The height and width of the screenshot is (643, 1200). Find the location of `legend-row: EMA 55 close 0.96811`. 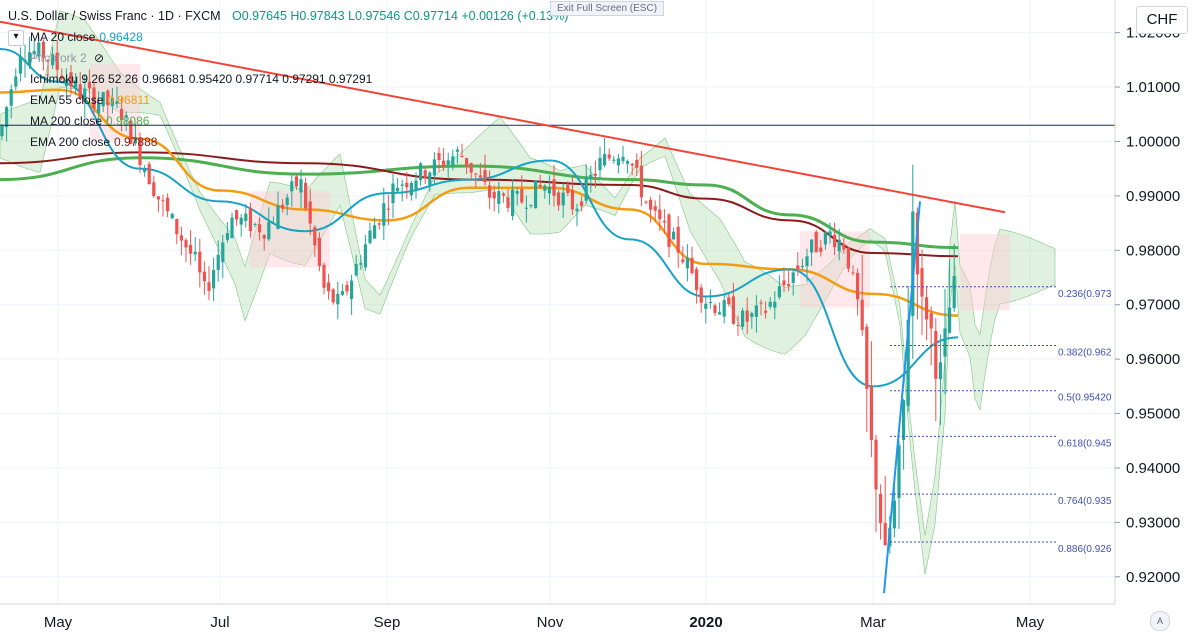

legend-row: EMA 55 close 0.96811 is located at coordinates (288, 100).